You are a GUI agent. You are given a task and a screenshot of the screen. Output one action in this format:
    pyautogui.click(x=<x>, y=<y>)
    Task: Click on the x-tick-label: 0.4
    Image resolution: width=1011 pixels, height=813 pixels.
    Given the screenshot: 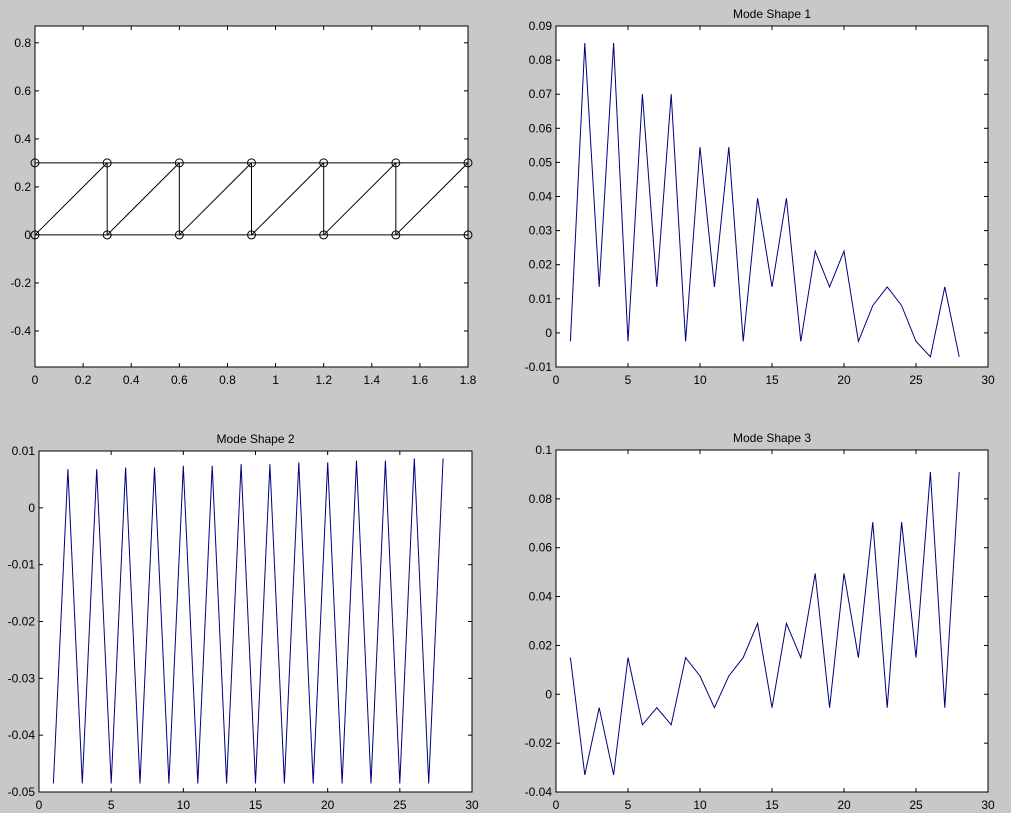 What is the action you would take?
    pyautogui.click(x=131, y=380)
    